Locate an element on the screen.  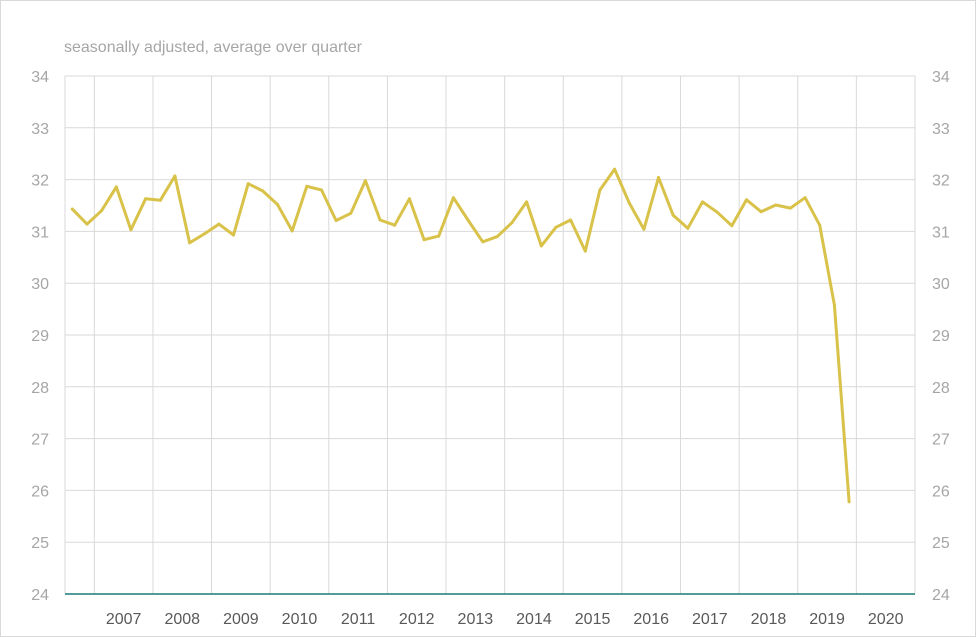
left-y-tick-label: 29 is located at coordinates (40, 336).